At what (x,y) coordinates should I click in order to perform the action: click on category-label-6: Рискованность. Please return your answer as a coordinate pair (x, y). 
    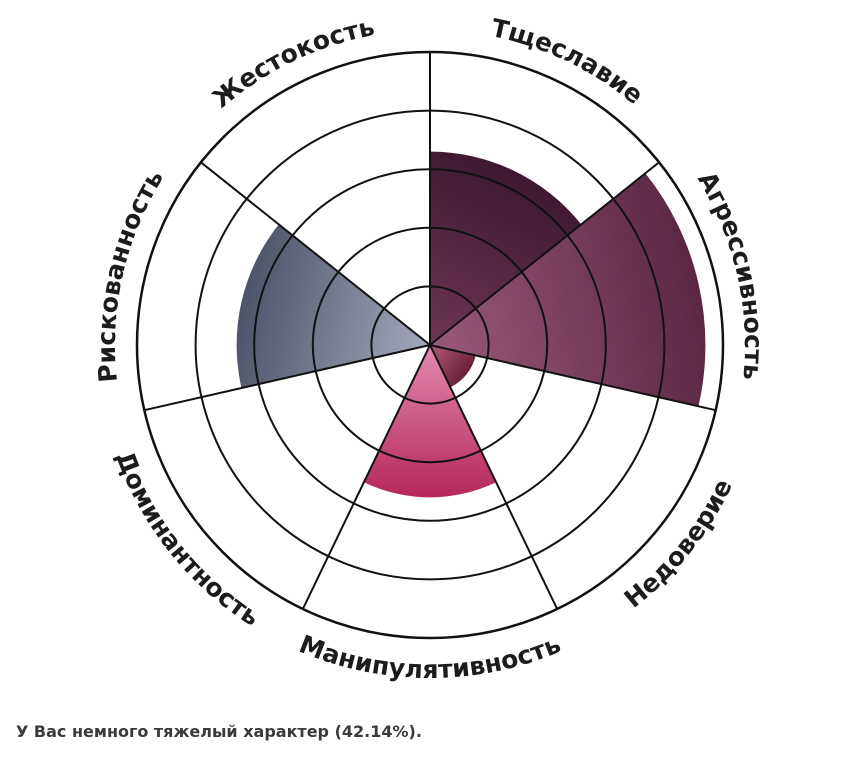
    Looking at the image, I should click on (130, 273).